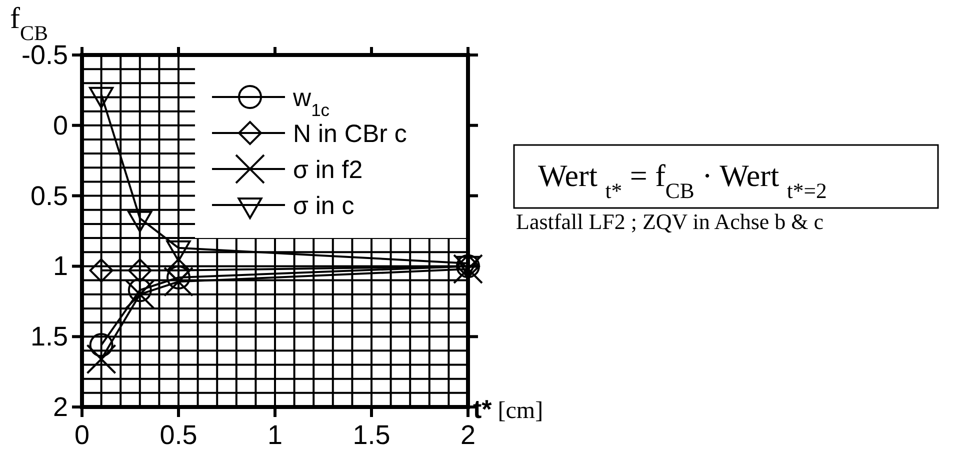  What do you see at coordinates (371, 435) in the screenshot?
I see `x-tick-label: 1.5` at bounding box center [371, 435].